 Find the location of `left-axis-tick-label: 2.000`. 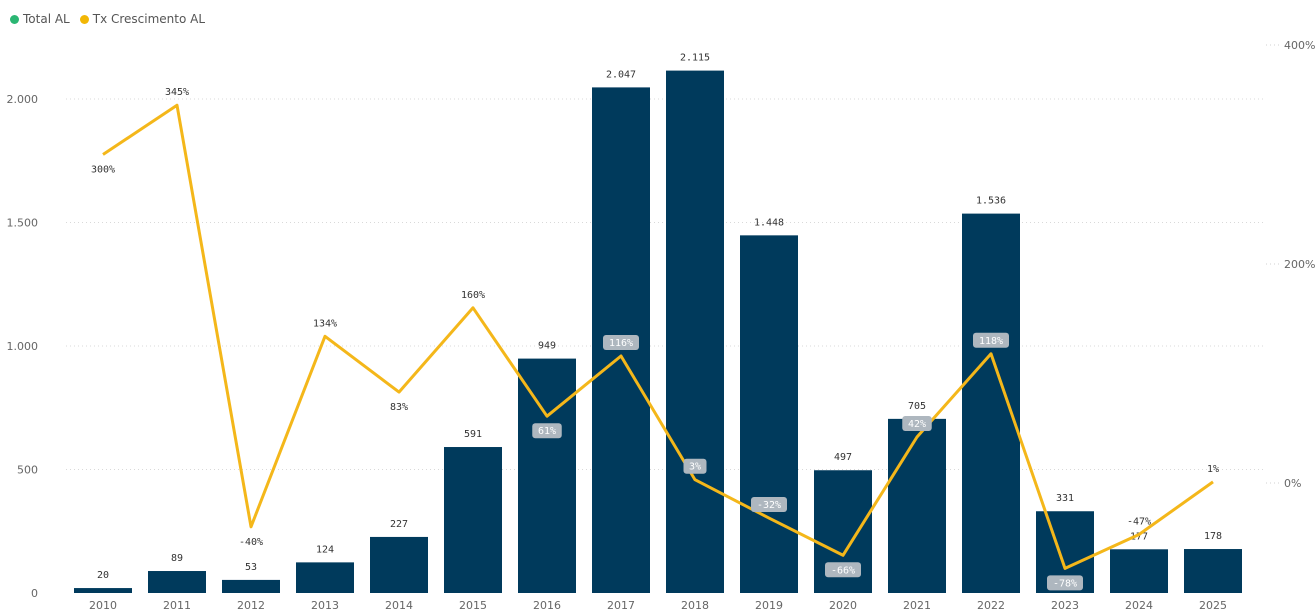

left-axis-tick-label: 2.000 is located at coordinates (23, 99).